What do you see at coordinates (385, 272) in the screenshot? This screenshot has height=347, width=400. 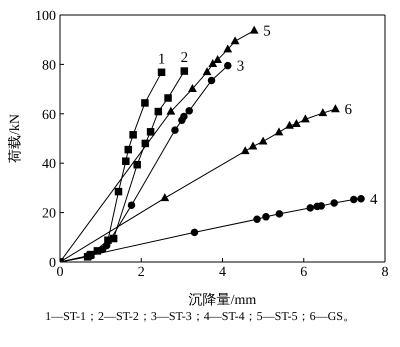 I see `x-tick-label: 8` at bounding box center [385, 272].